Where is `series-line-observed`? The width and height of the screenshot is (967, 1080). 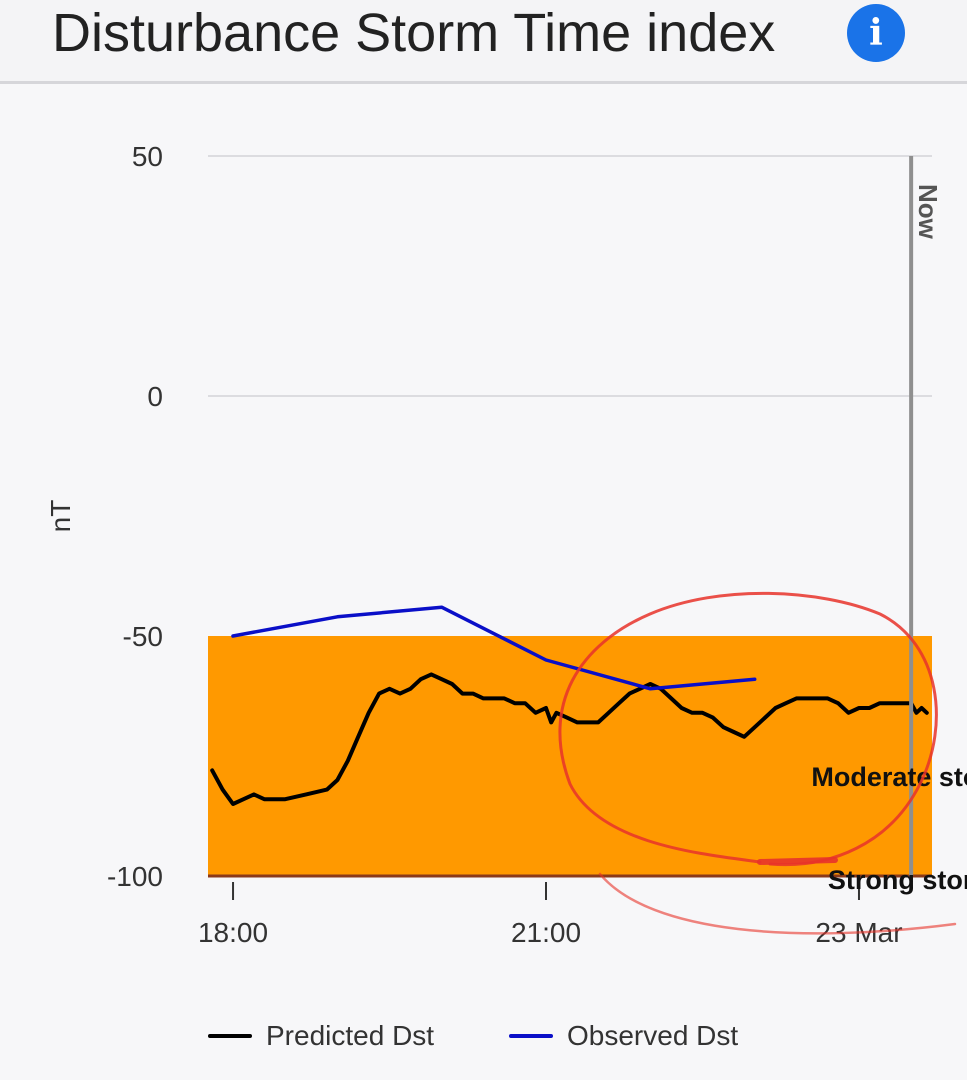 series-line-observed is located at coordinates (494, 648).